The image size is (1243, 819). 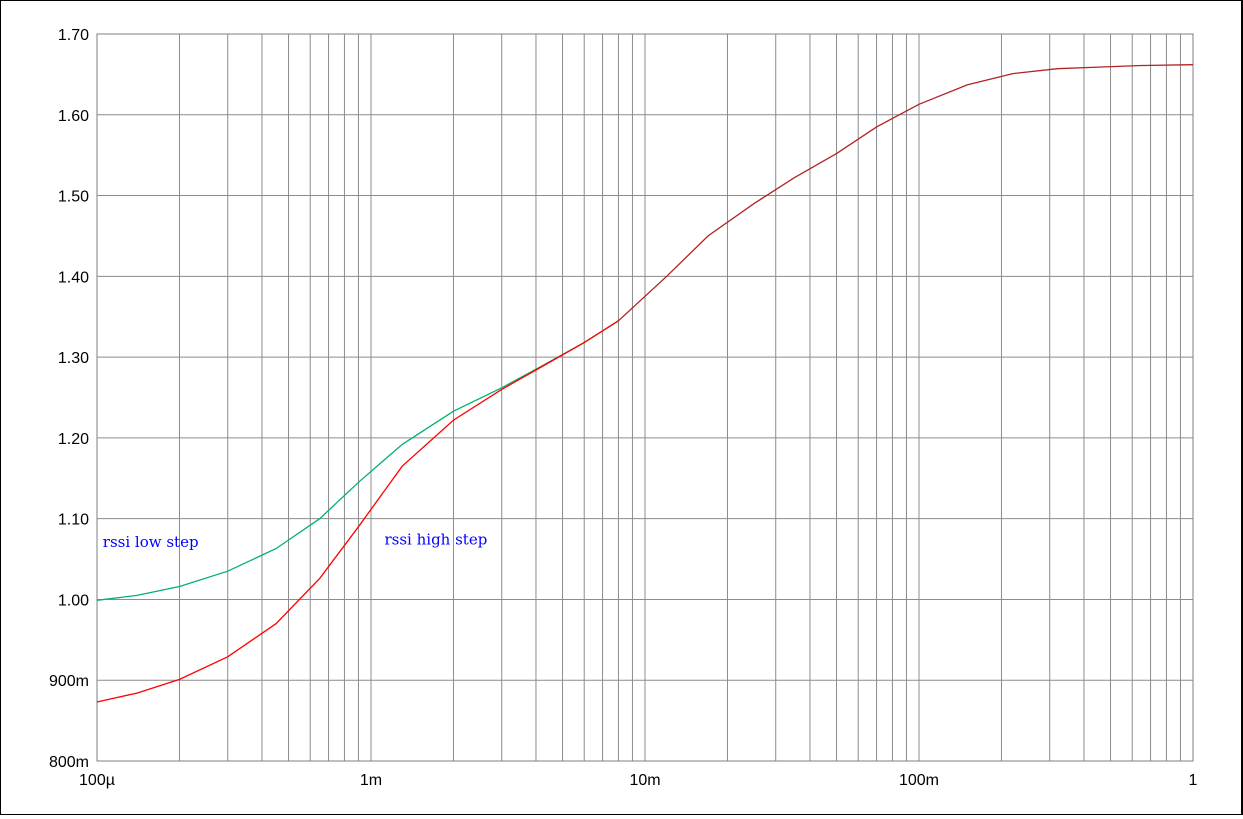 What do you see at coordinates (371, 780) in the screenshot?
I see `x-tick-label: 1m` at bounding box center [371, 780].